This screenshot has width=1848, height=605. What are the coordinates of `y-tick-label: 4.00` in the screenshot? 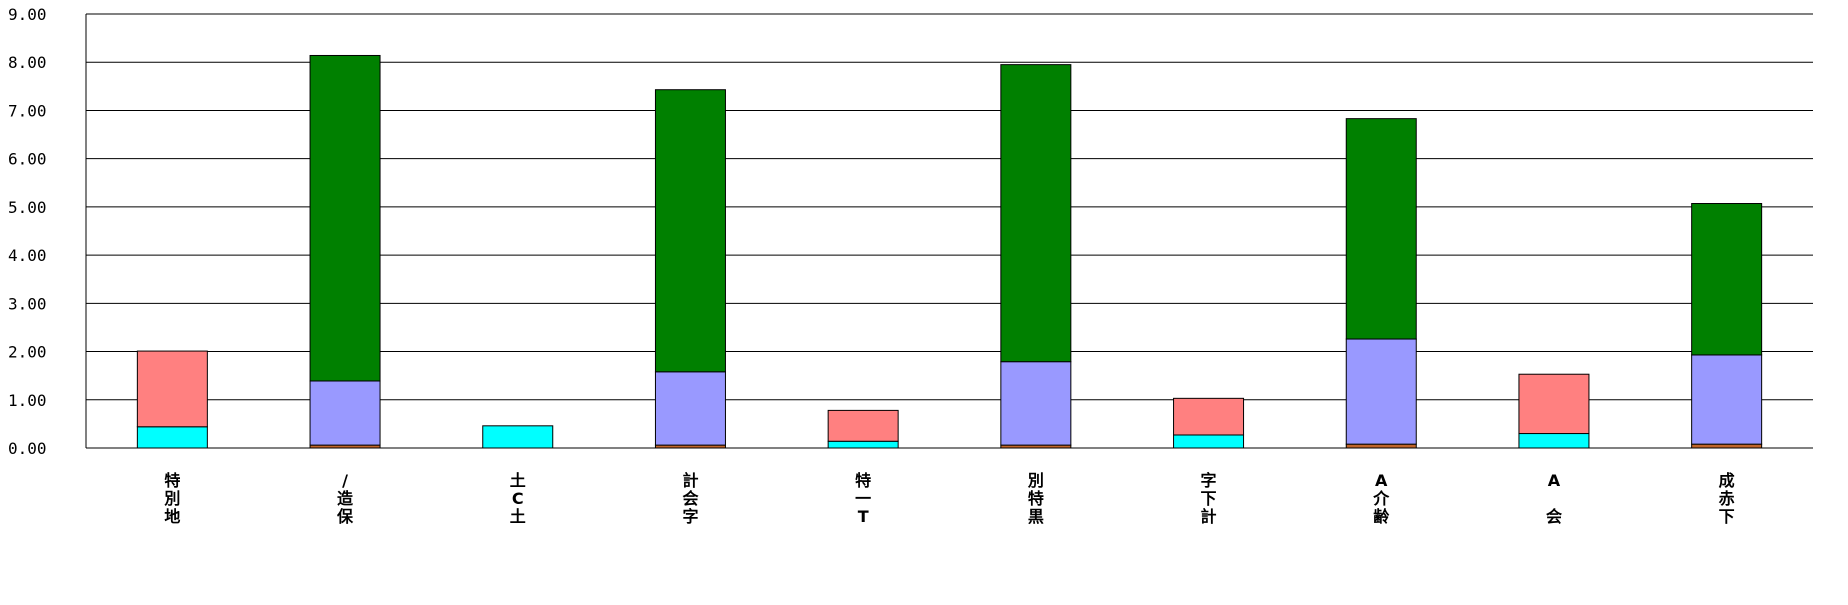 It's located at (27, 255).